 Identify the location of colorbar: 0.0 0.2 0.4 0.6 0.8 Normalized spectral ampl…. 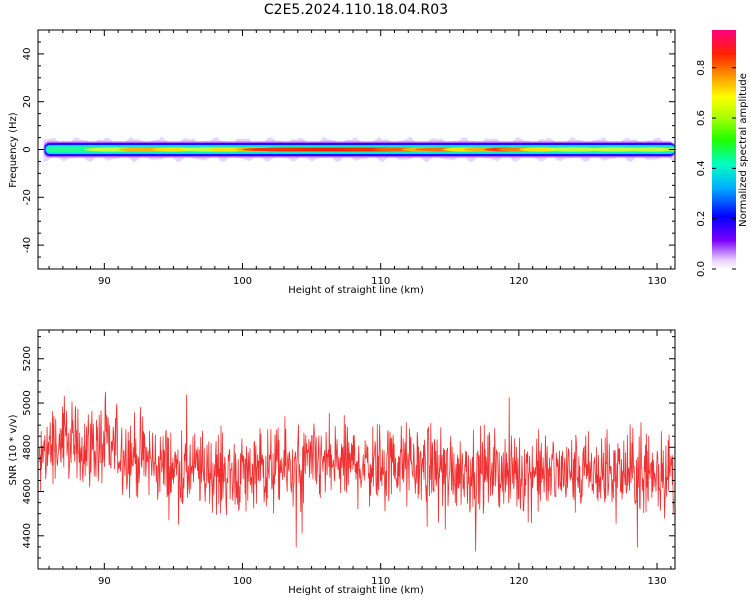
(722, 153).